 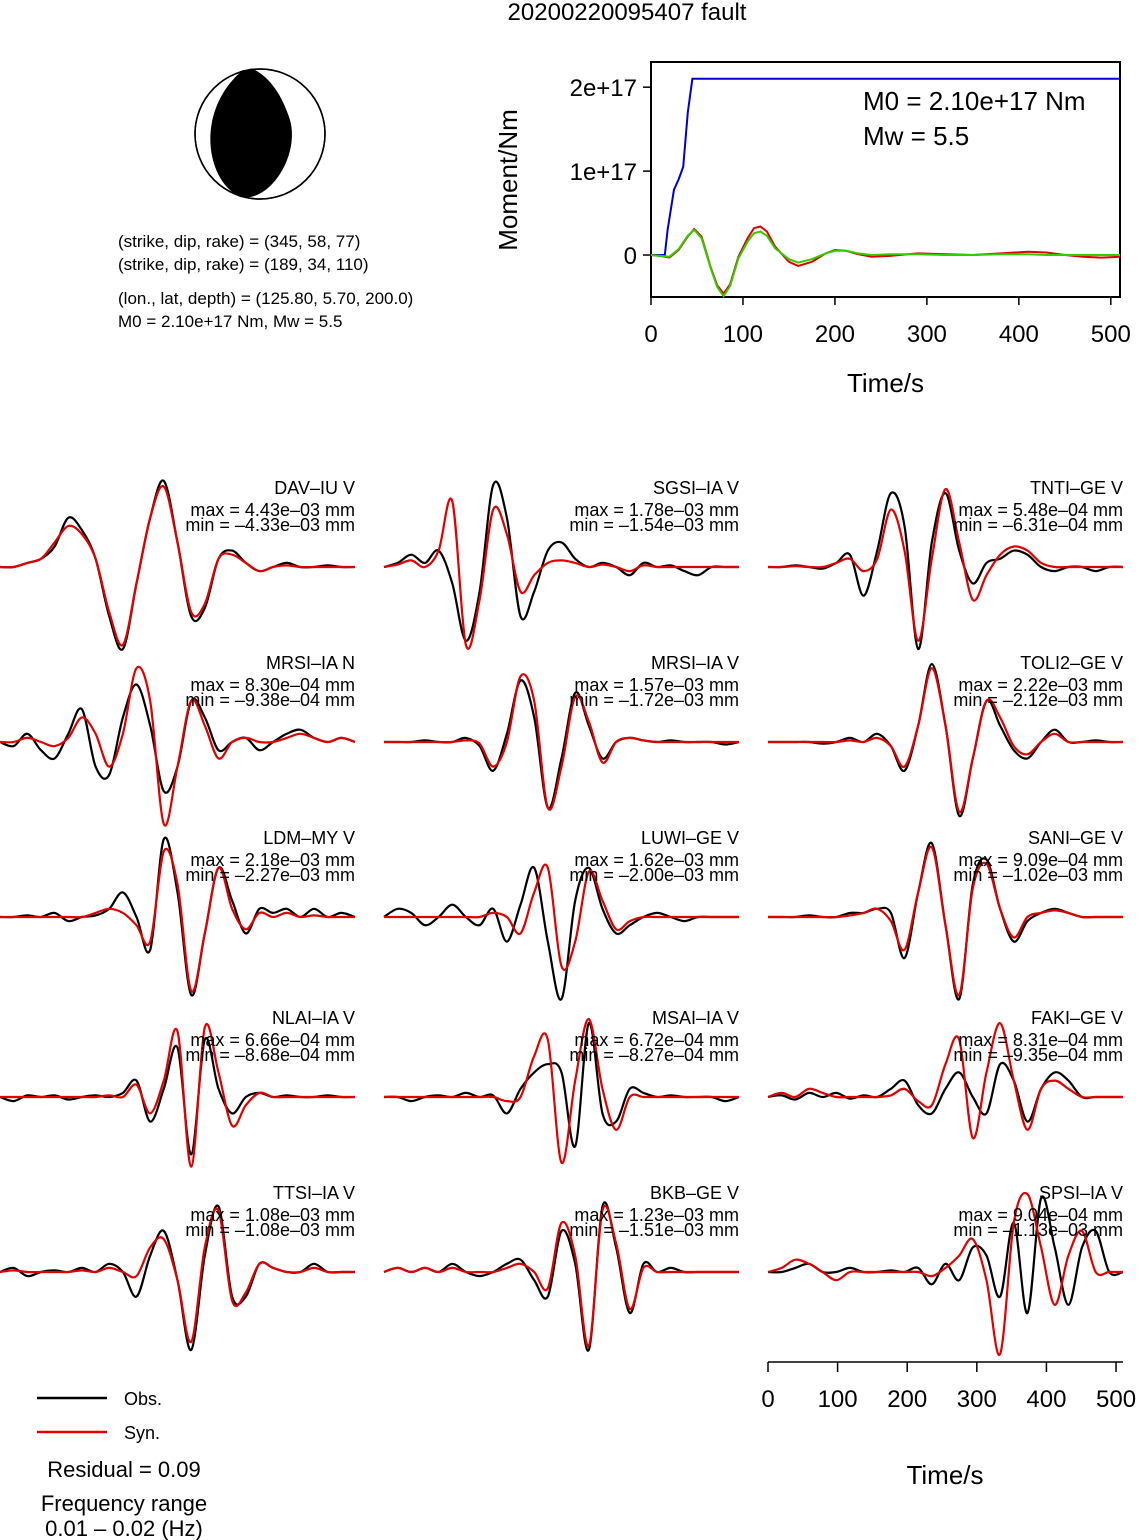 What do you see at coordinates (948, 1425) in the screenshot?
I see `waveform-time-axis: 0 100 200 300 400 500 Time/s` at bounding box center [948, 1425].